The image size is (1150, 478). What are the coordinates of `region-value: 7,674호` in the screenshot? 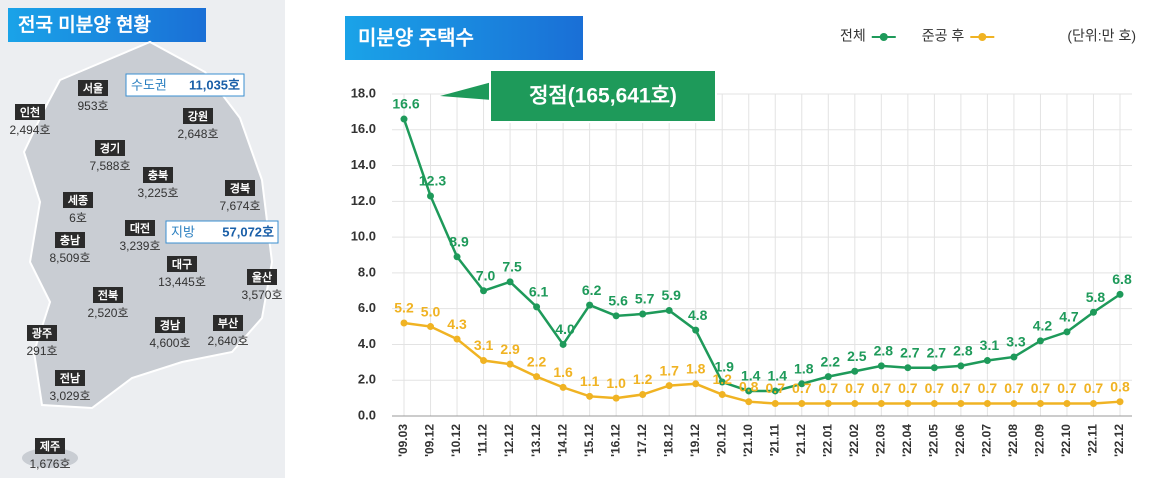 It's located at (239, 206).